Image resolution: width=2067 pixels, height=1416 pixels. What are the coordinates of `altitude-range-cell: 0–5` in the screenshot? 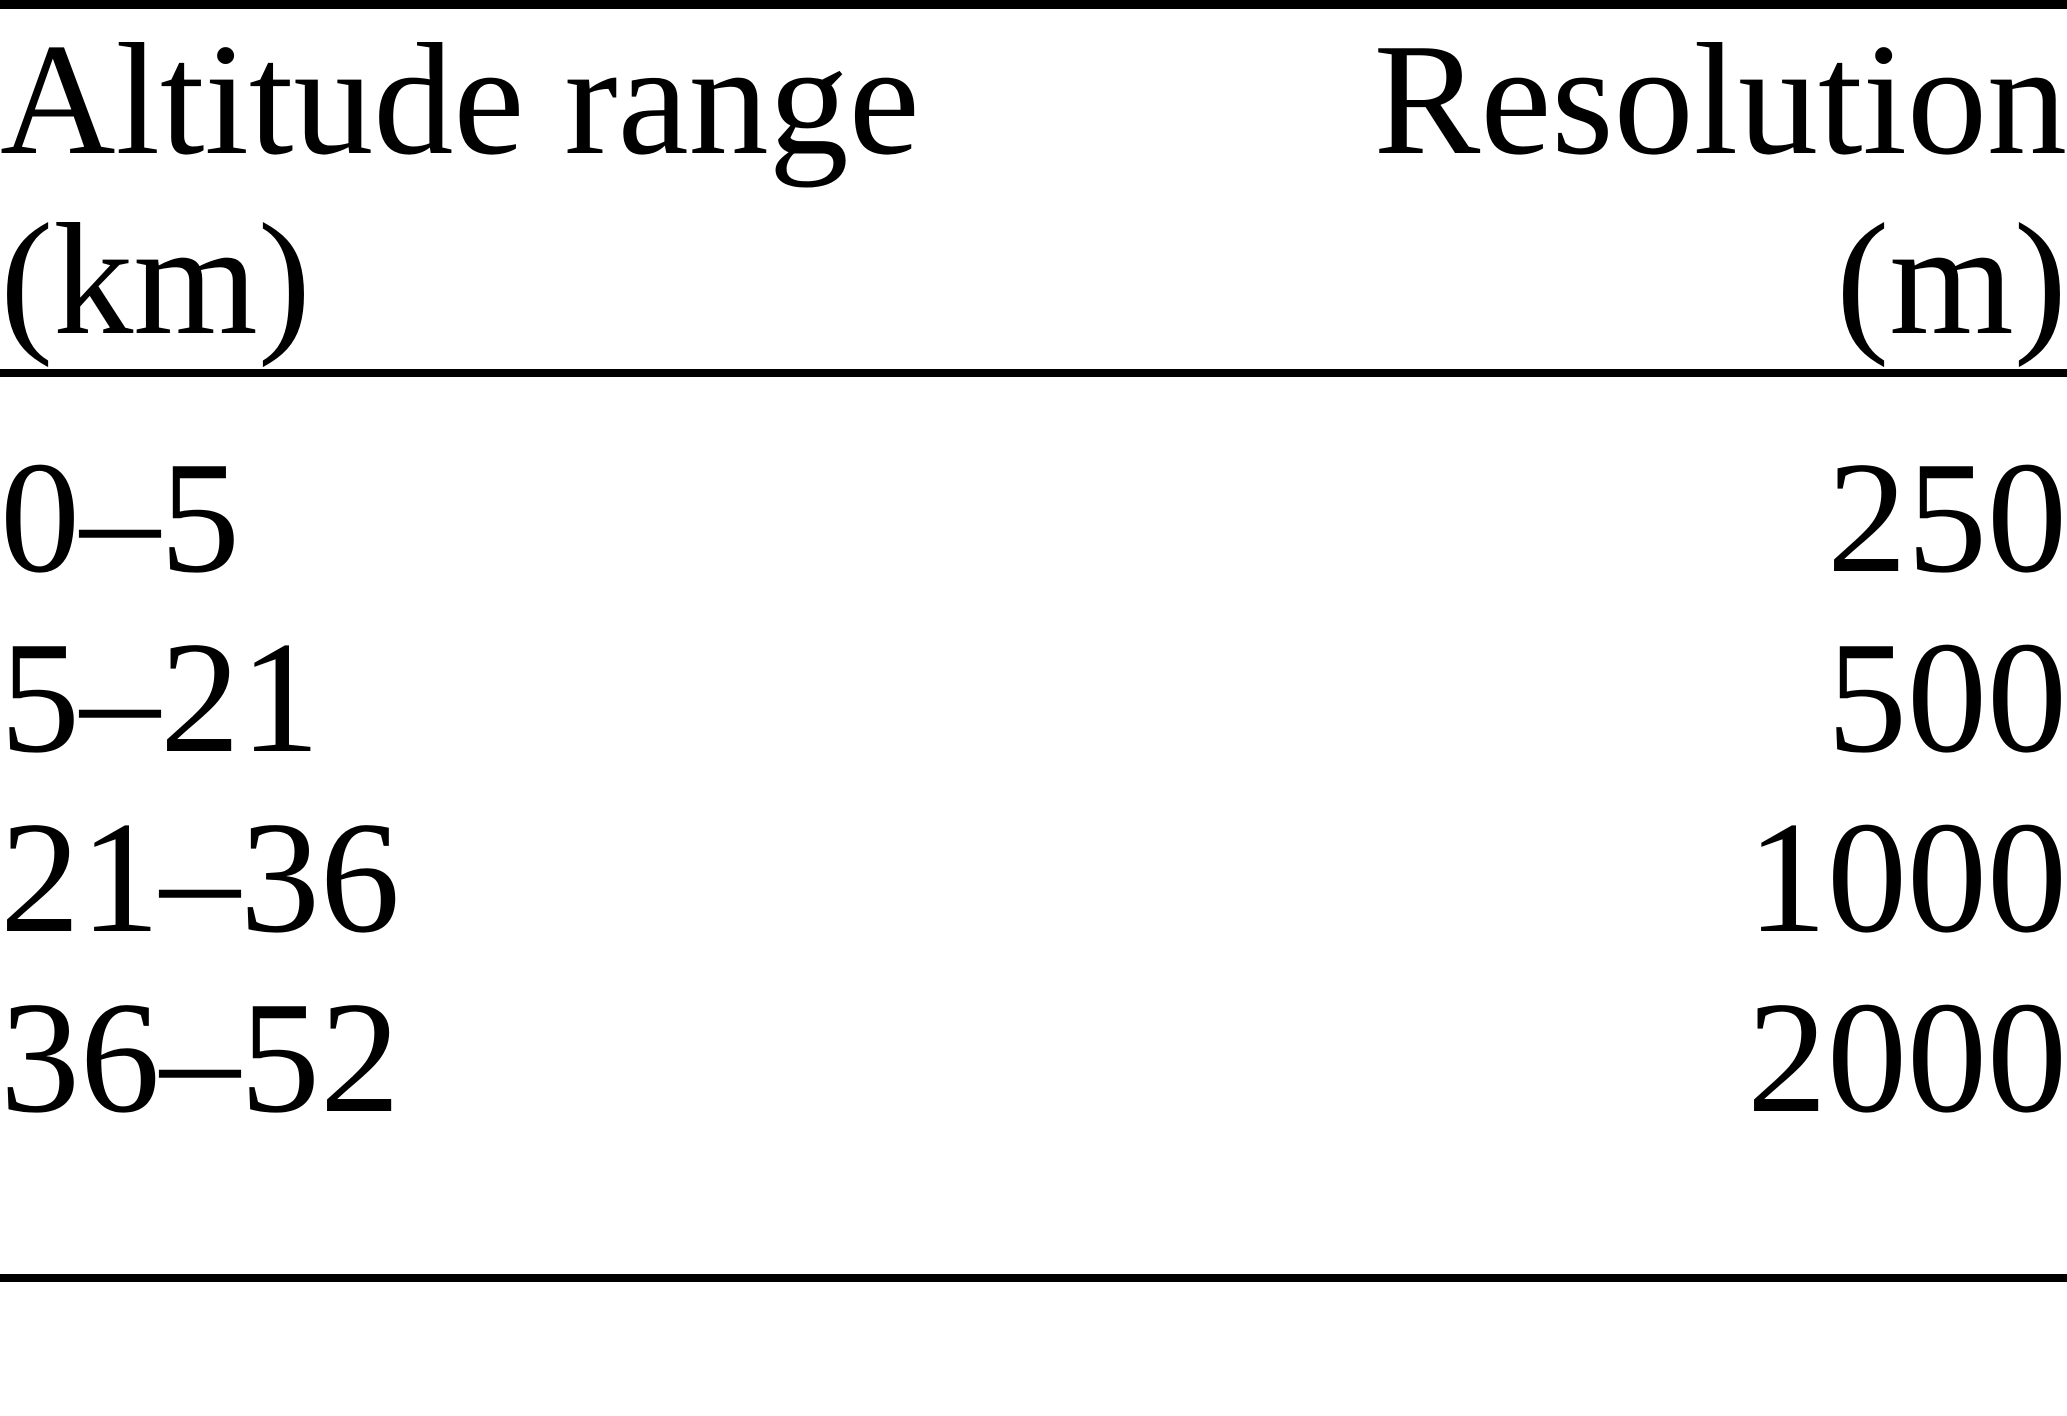 It's located at (120, 517).